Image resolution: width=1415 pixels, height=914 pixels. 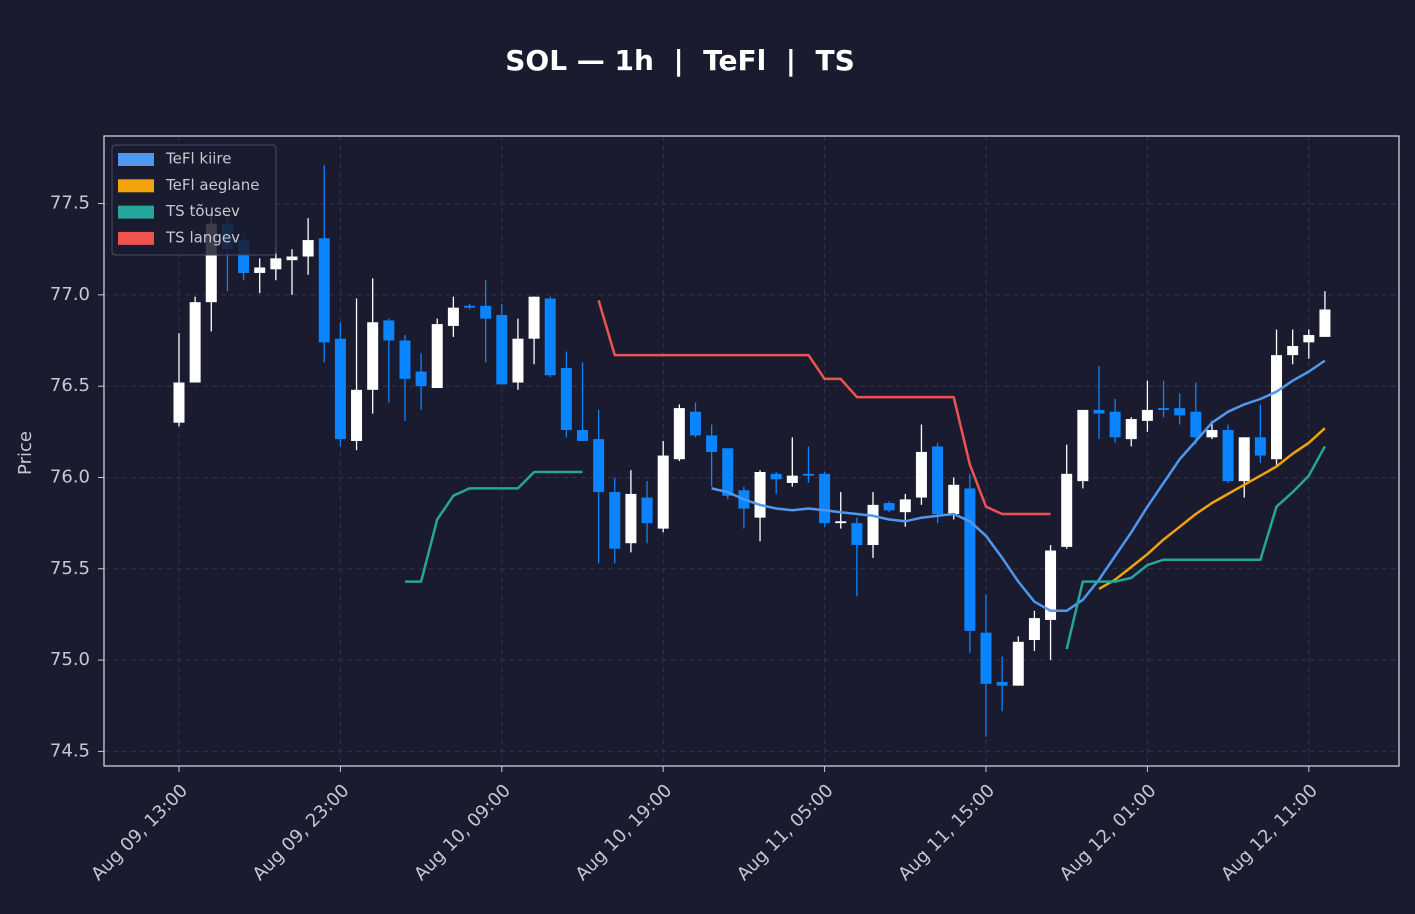 I want to click on chart-title: SOL — 1h | TeFl | TS, so click(x=680, y=60).